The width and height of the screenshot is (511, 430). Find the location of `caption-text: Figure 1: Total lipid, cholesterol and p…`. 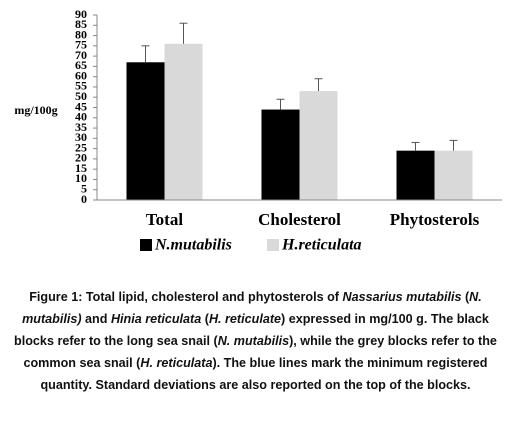

caption-text: Figure 1: Total lipid, cholesterol and p… is located at coordinates (186, 297).